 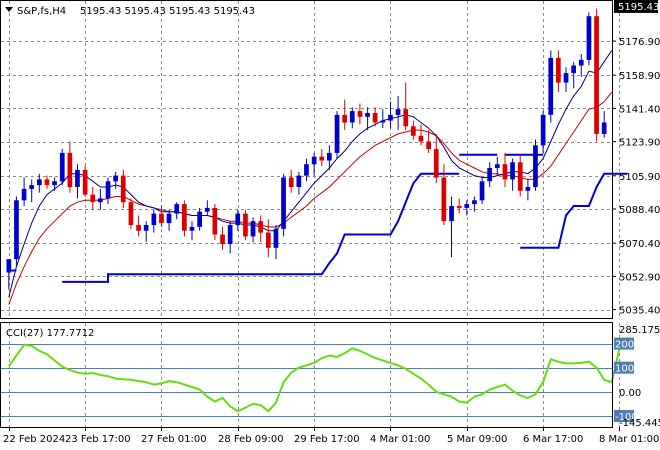 I want to click on cci-level-label: -100, so click(x=626, y=417).